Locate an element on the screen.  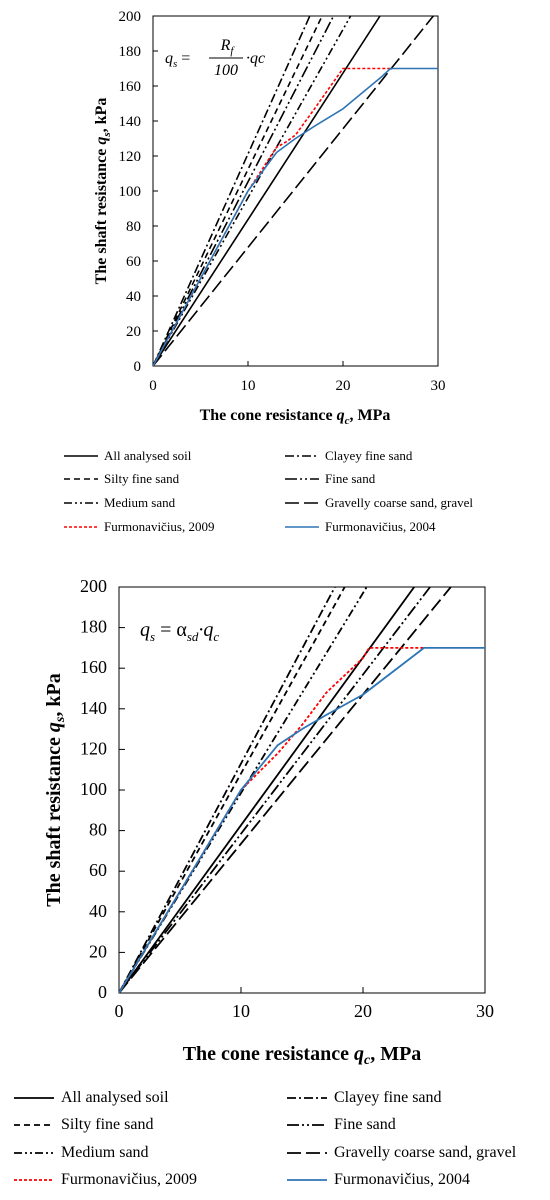
label-part: ·q is located at coordinates (205, 630).